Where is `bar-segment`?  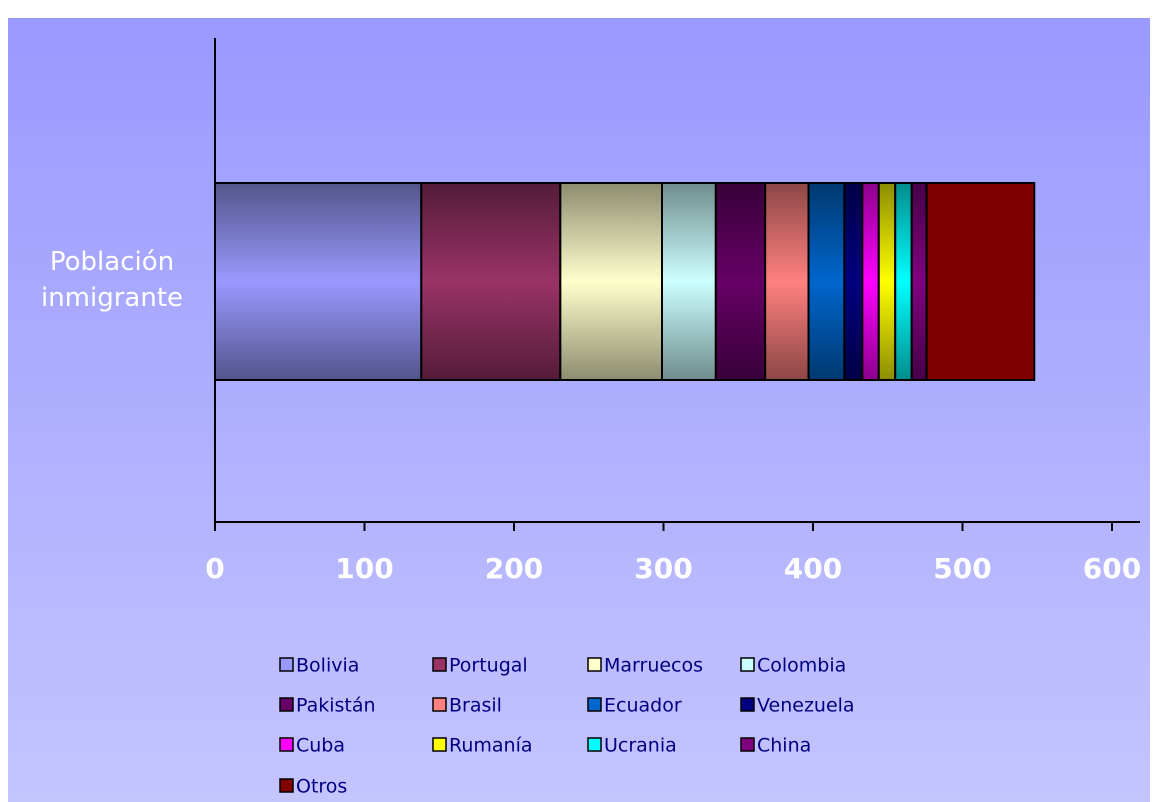
bar-segment is located at coordinates (980, 281).